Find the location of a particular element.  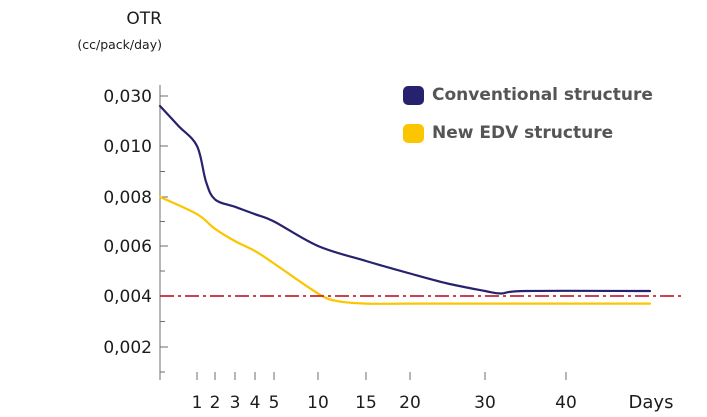

x-tick-label: 3 is located at coordinates (235, 403).